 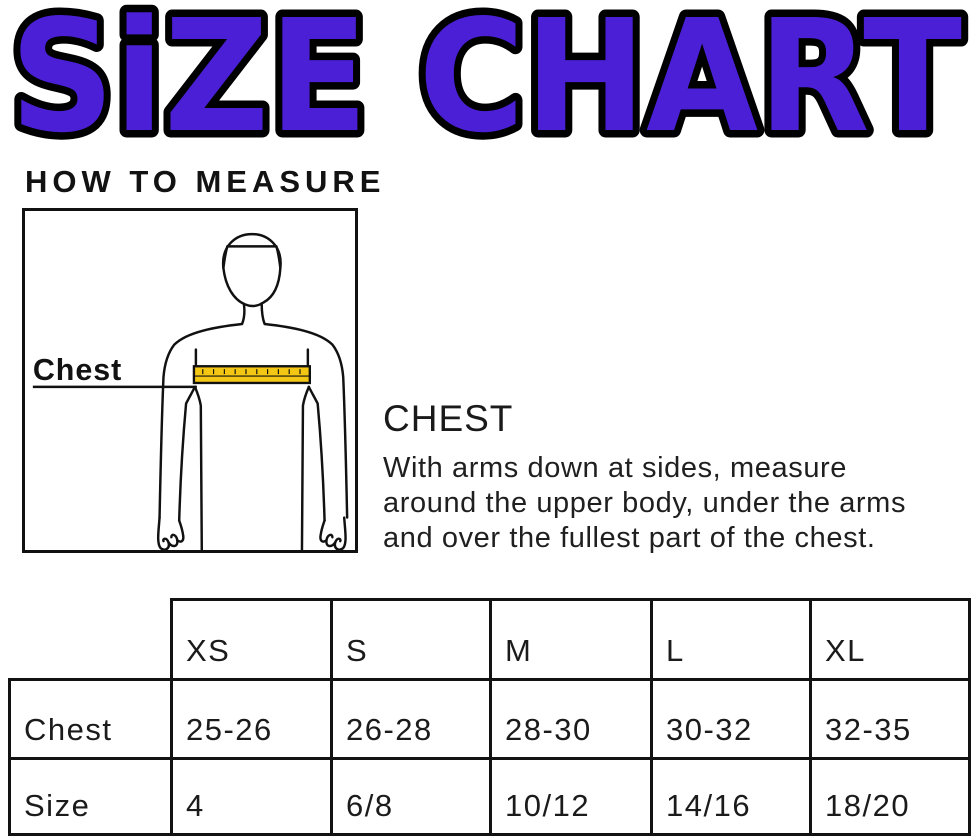 What do you see at coordinates (731, 796) in the screenshot?
I see `size-value-l: 14/16` at bounding box center [731, 796].